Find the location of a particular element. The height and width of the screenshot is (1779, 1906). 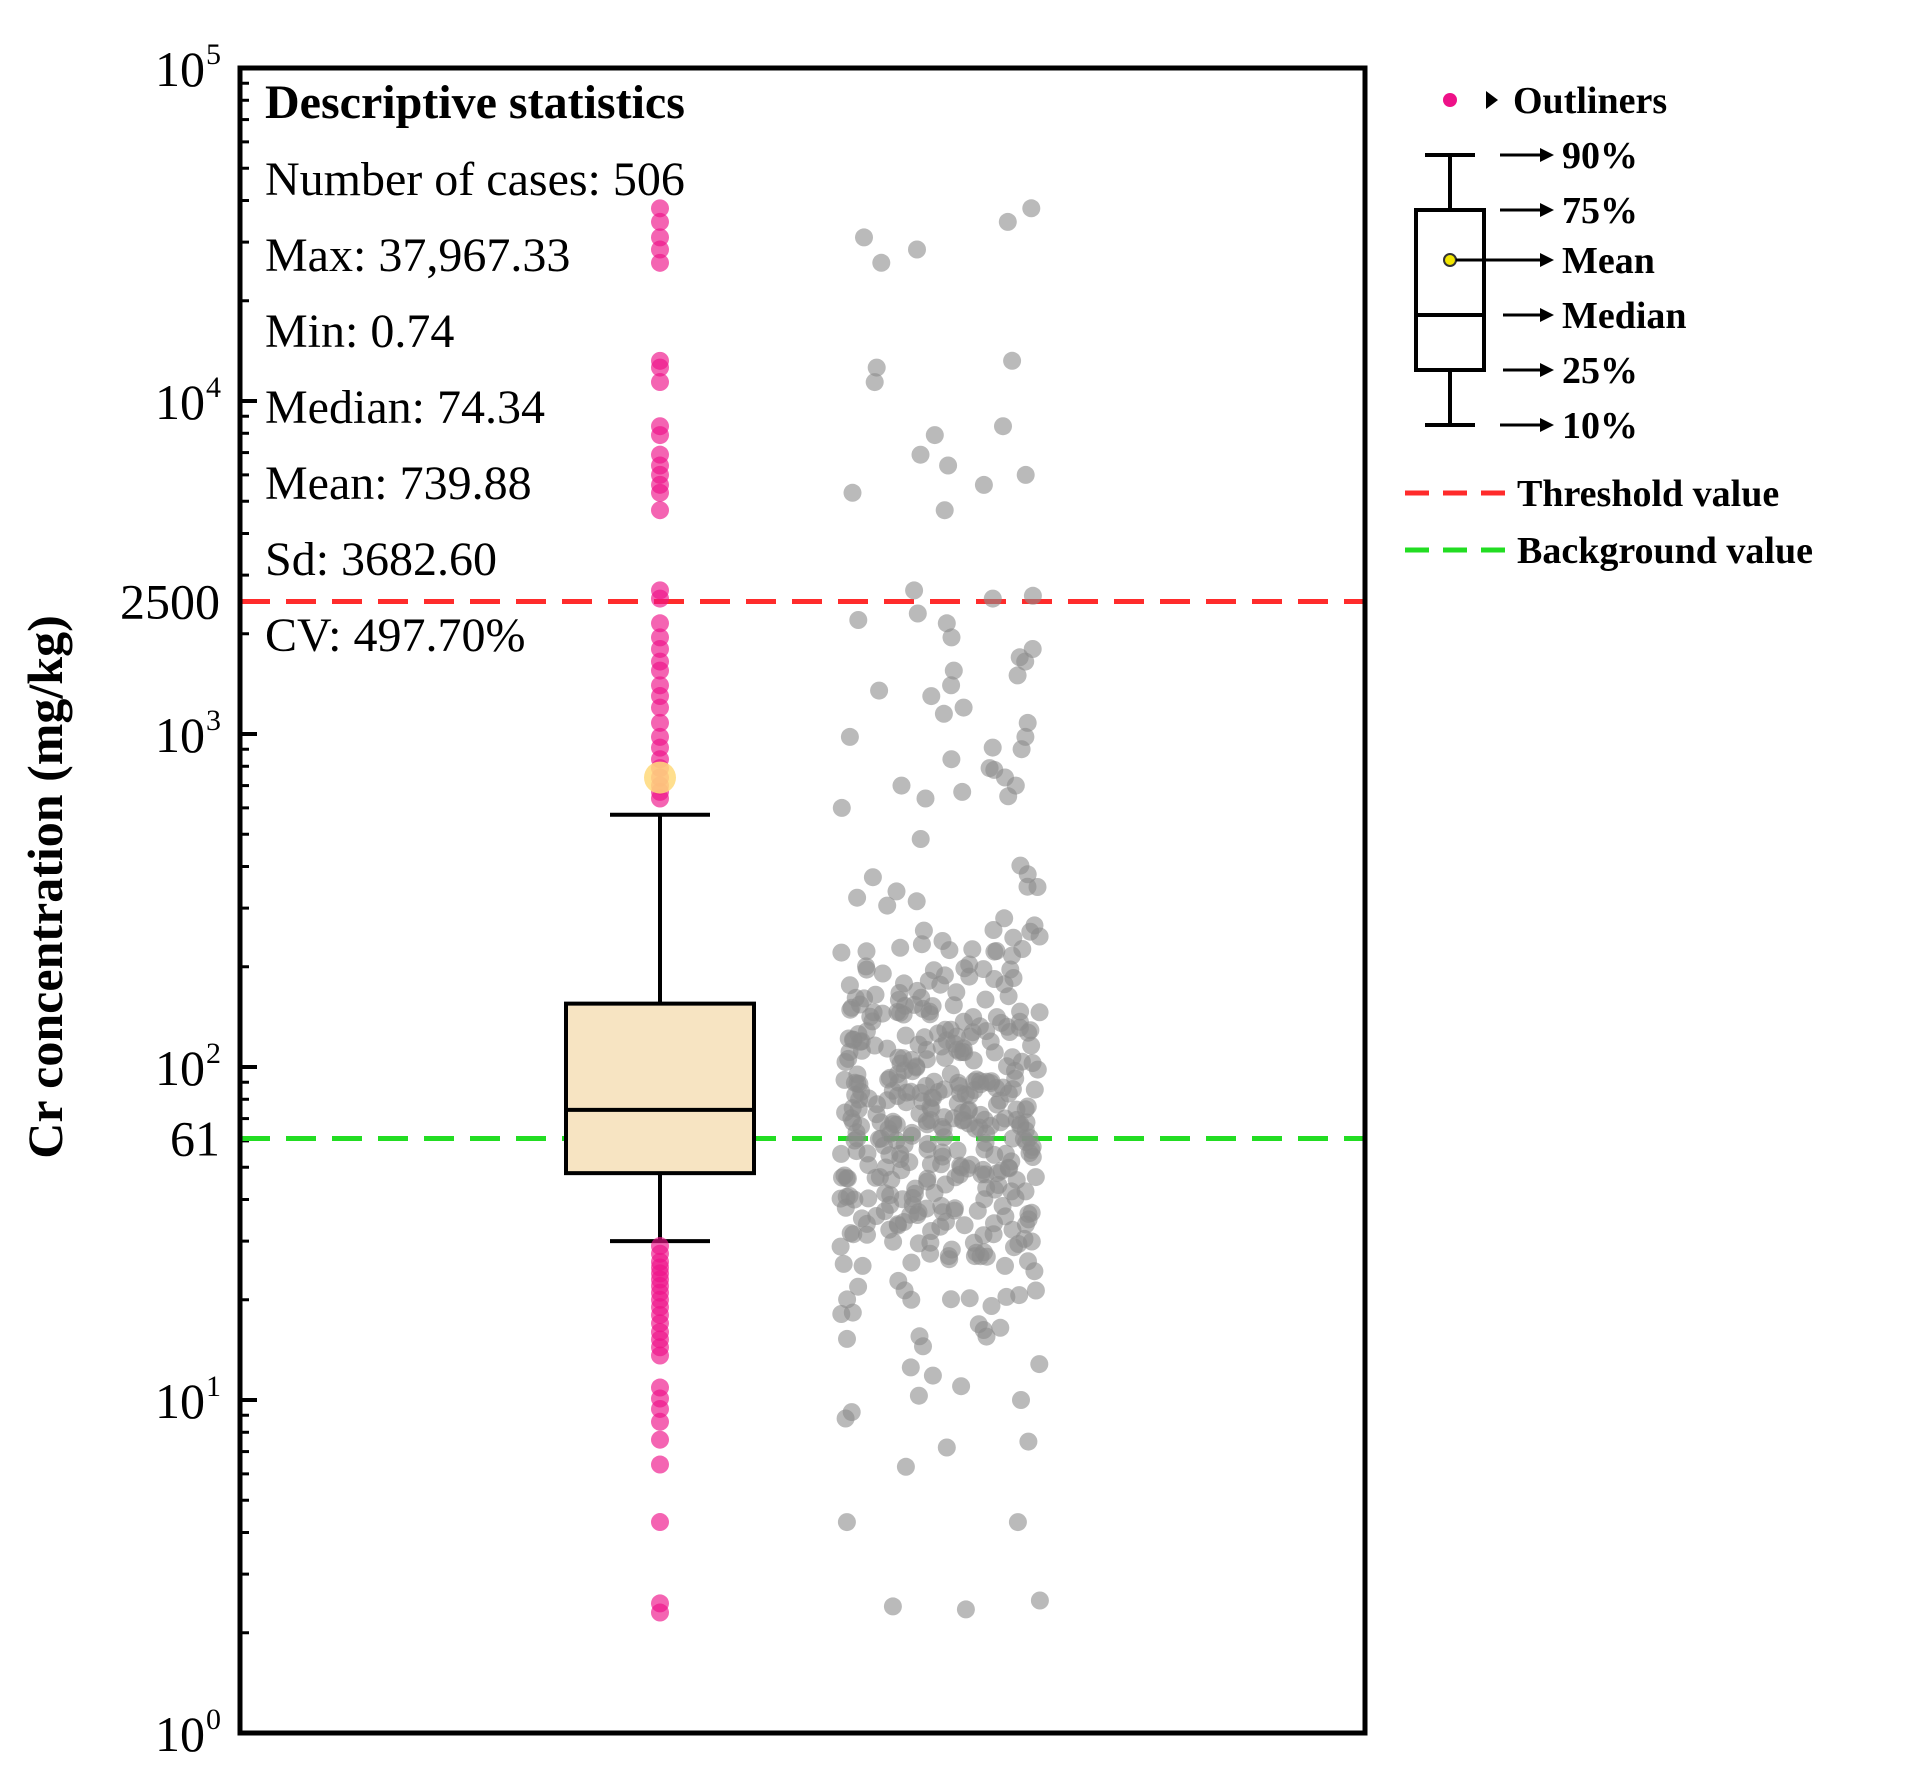

legend-median: Median is located at coordinates (1624, 316).